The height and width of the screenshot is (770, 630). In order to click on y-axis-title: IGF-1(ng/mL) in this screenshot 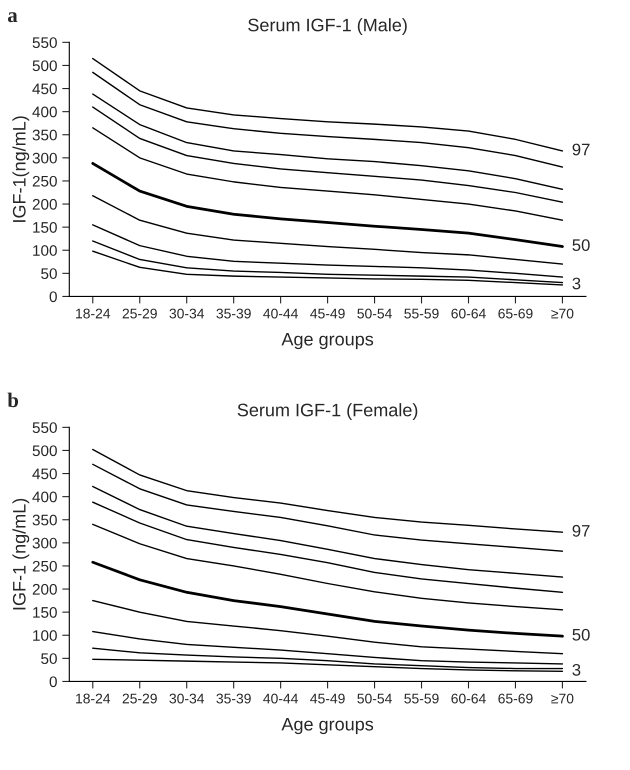, I will do `click(21, 169)`.